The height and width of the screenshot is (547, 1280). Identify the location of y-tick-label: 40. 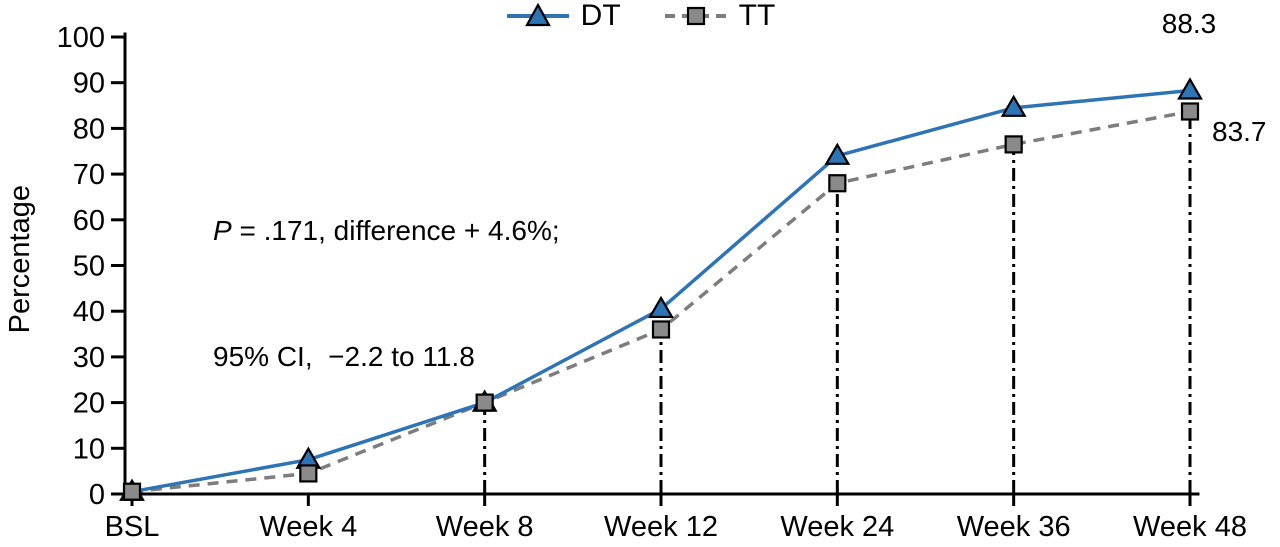
(89, 312).